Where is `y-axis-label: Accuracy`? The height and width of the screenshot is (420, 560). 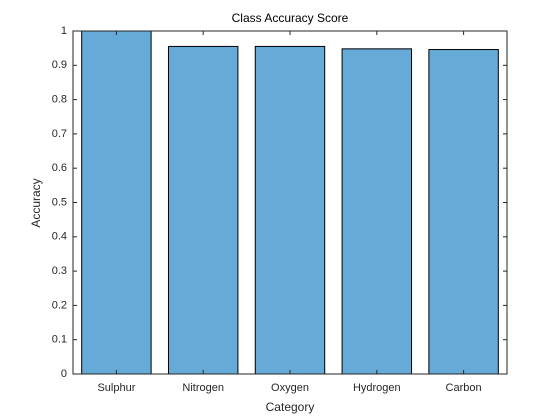
y-axis-label: Accuracy is located at coordinates (36, 202).